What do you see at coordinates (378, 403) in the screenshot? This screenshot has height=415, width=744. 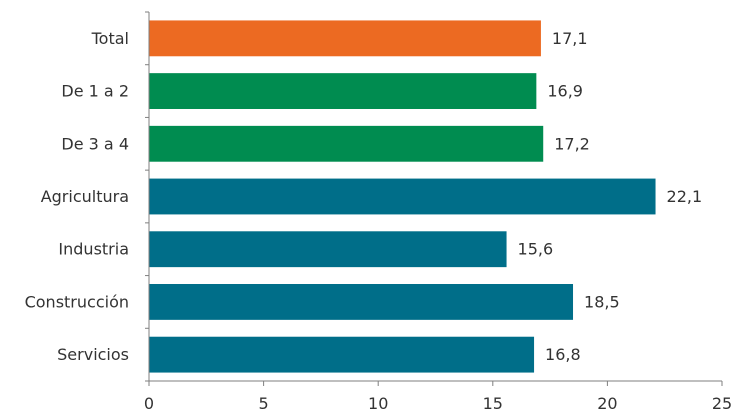 I see `x-tick-label: 10` at bounding box center [378, 403].